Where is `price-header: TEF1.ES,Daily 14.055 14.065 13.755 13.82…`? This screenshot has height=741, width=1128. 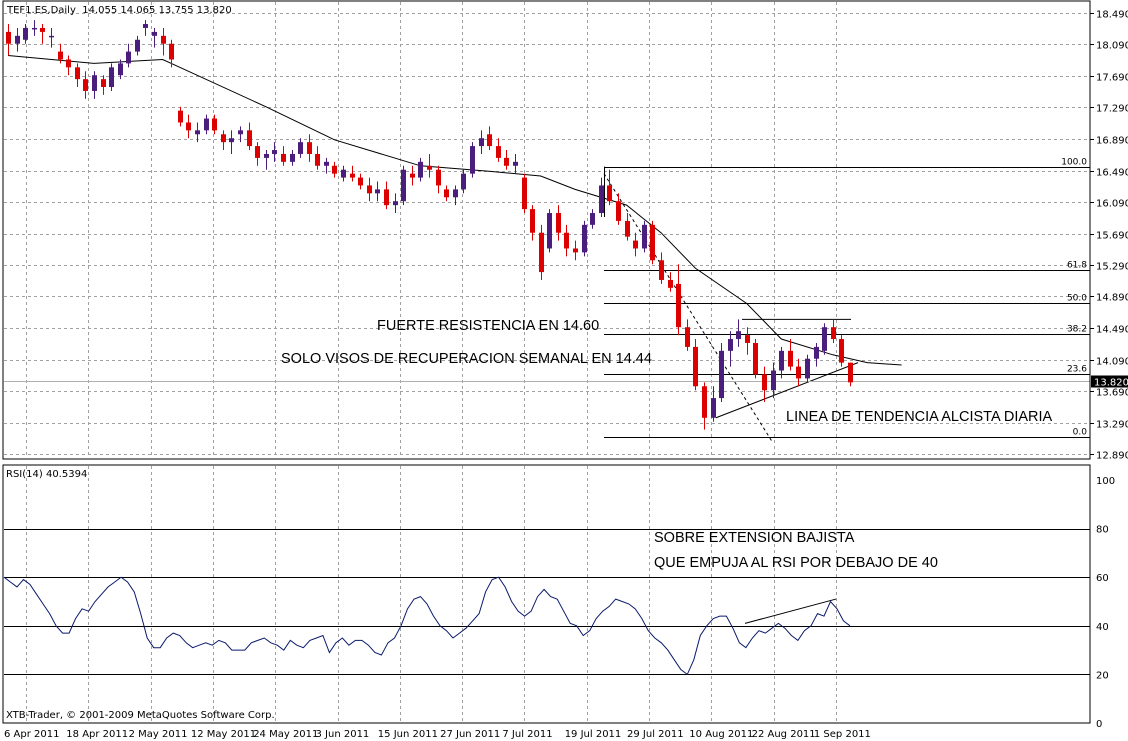
price-header: TEF1.ES,Daily 14.055 14.065 13.755 13.82… is located at coordinates (119, 10).